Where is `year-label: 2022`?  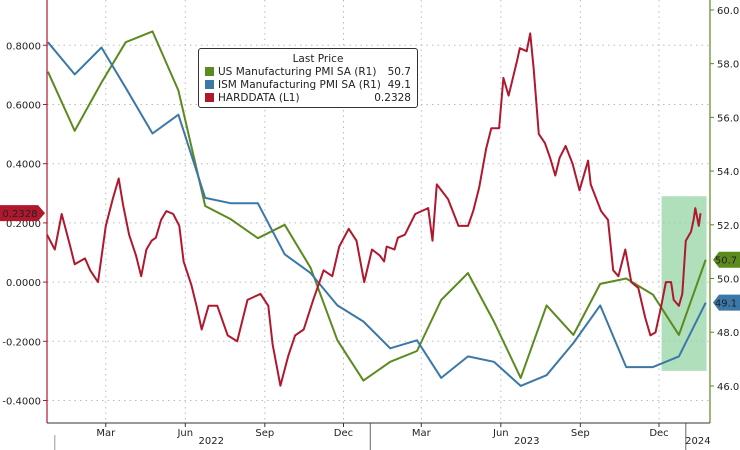
year-label: 2022 is located at coordinates (211, 441).